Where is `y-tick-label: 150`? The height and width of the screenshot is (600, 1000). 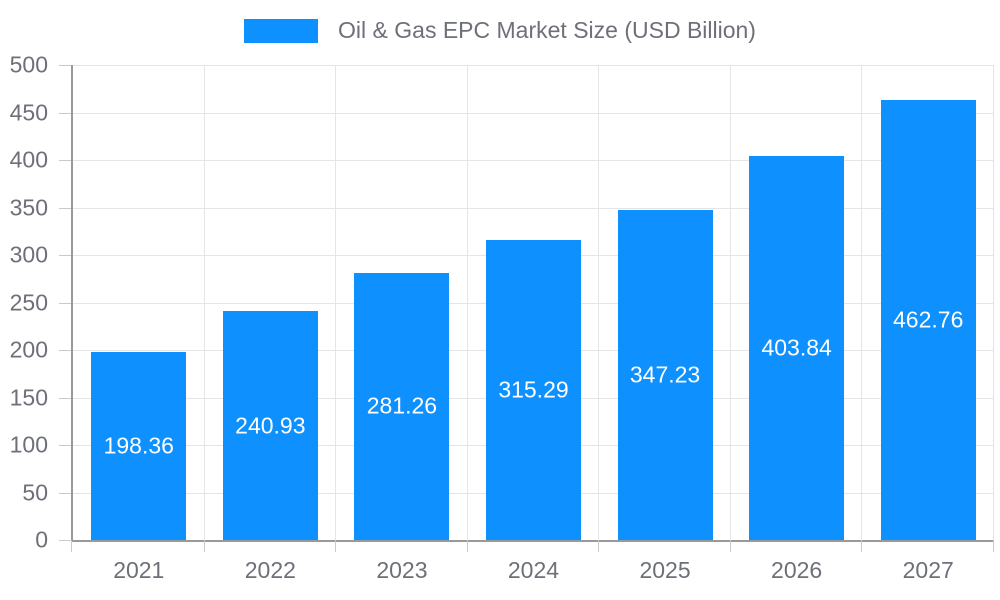
y-tick-label: 150 is located at coordinates (28, 397).